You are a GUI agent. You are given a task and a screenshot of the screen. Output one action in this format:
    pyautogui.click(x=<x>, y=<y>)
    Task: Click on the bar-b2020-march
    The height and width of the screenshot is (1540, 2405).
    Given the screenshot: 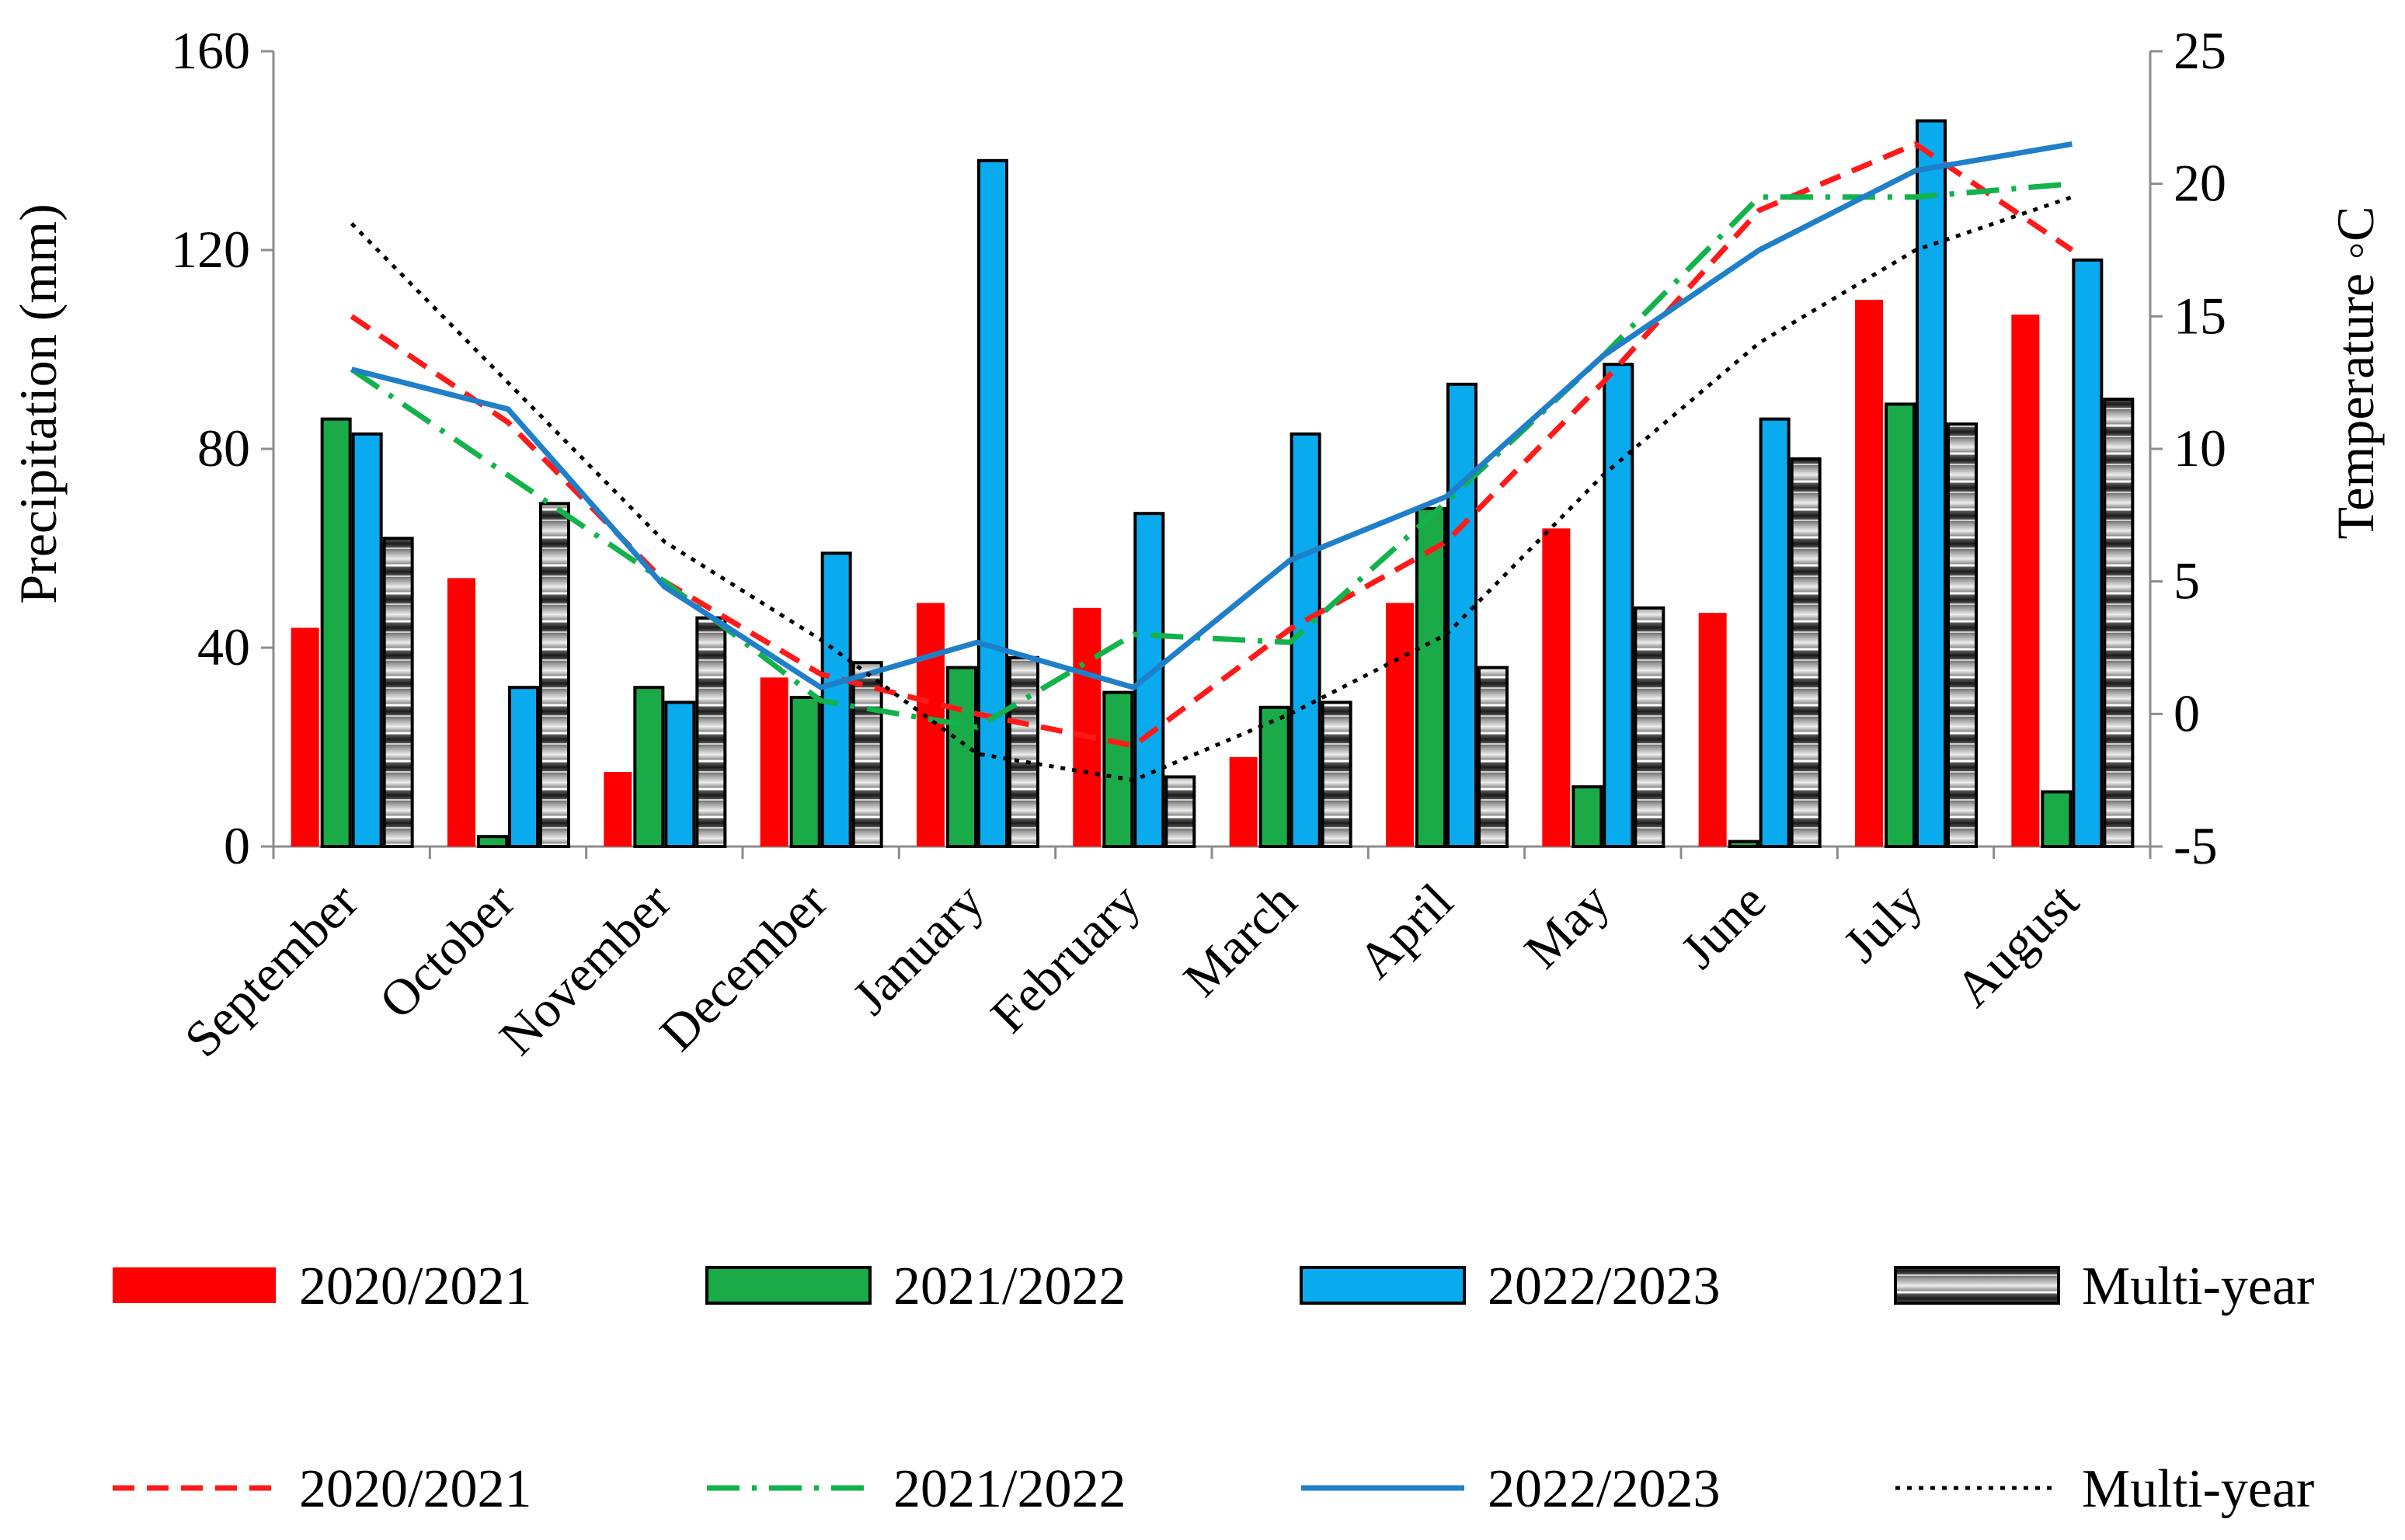 What is the action you would take?
    pyautogui.click(x=1243, y=801)
    